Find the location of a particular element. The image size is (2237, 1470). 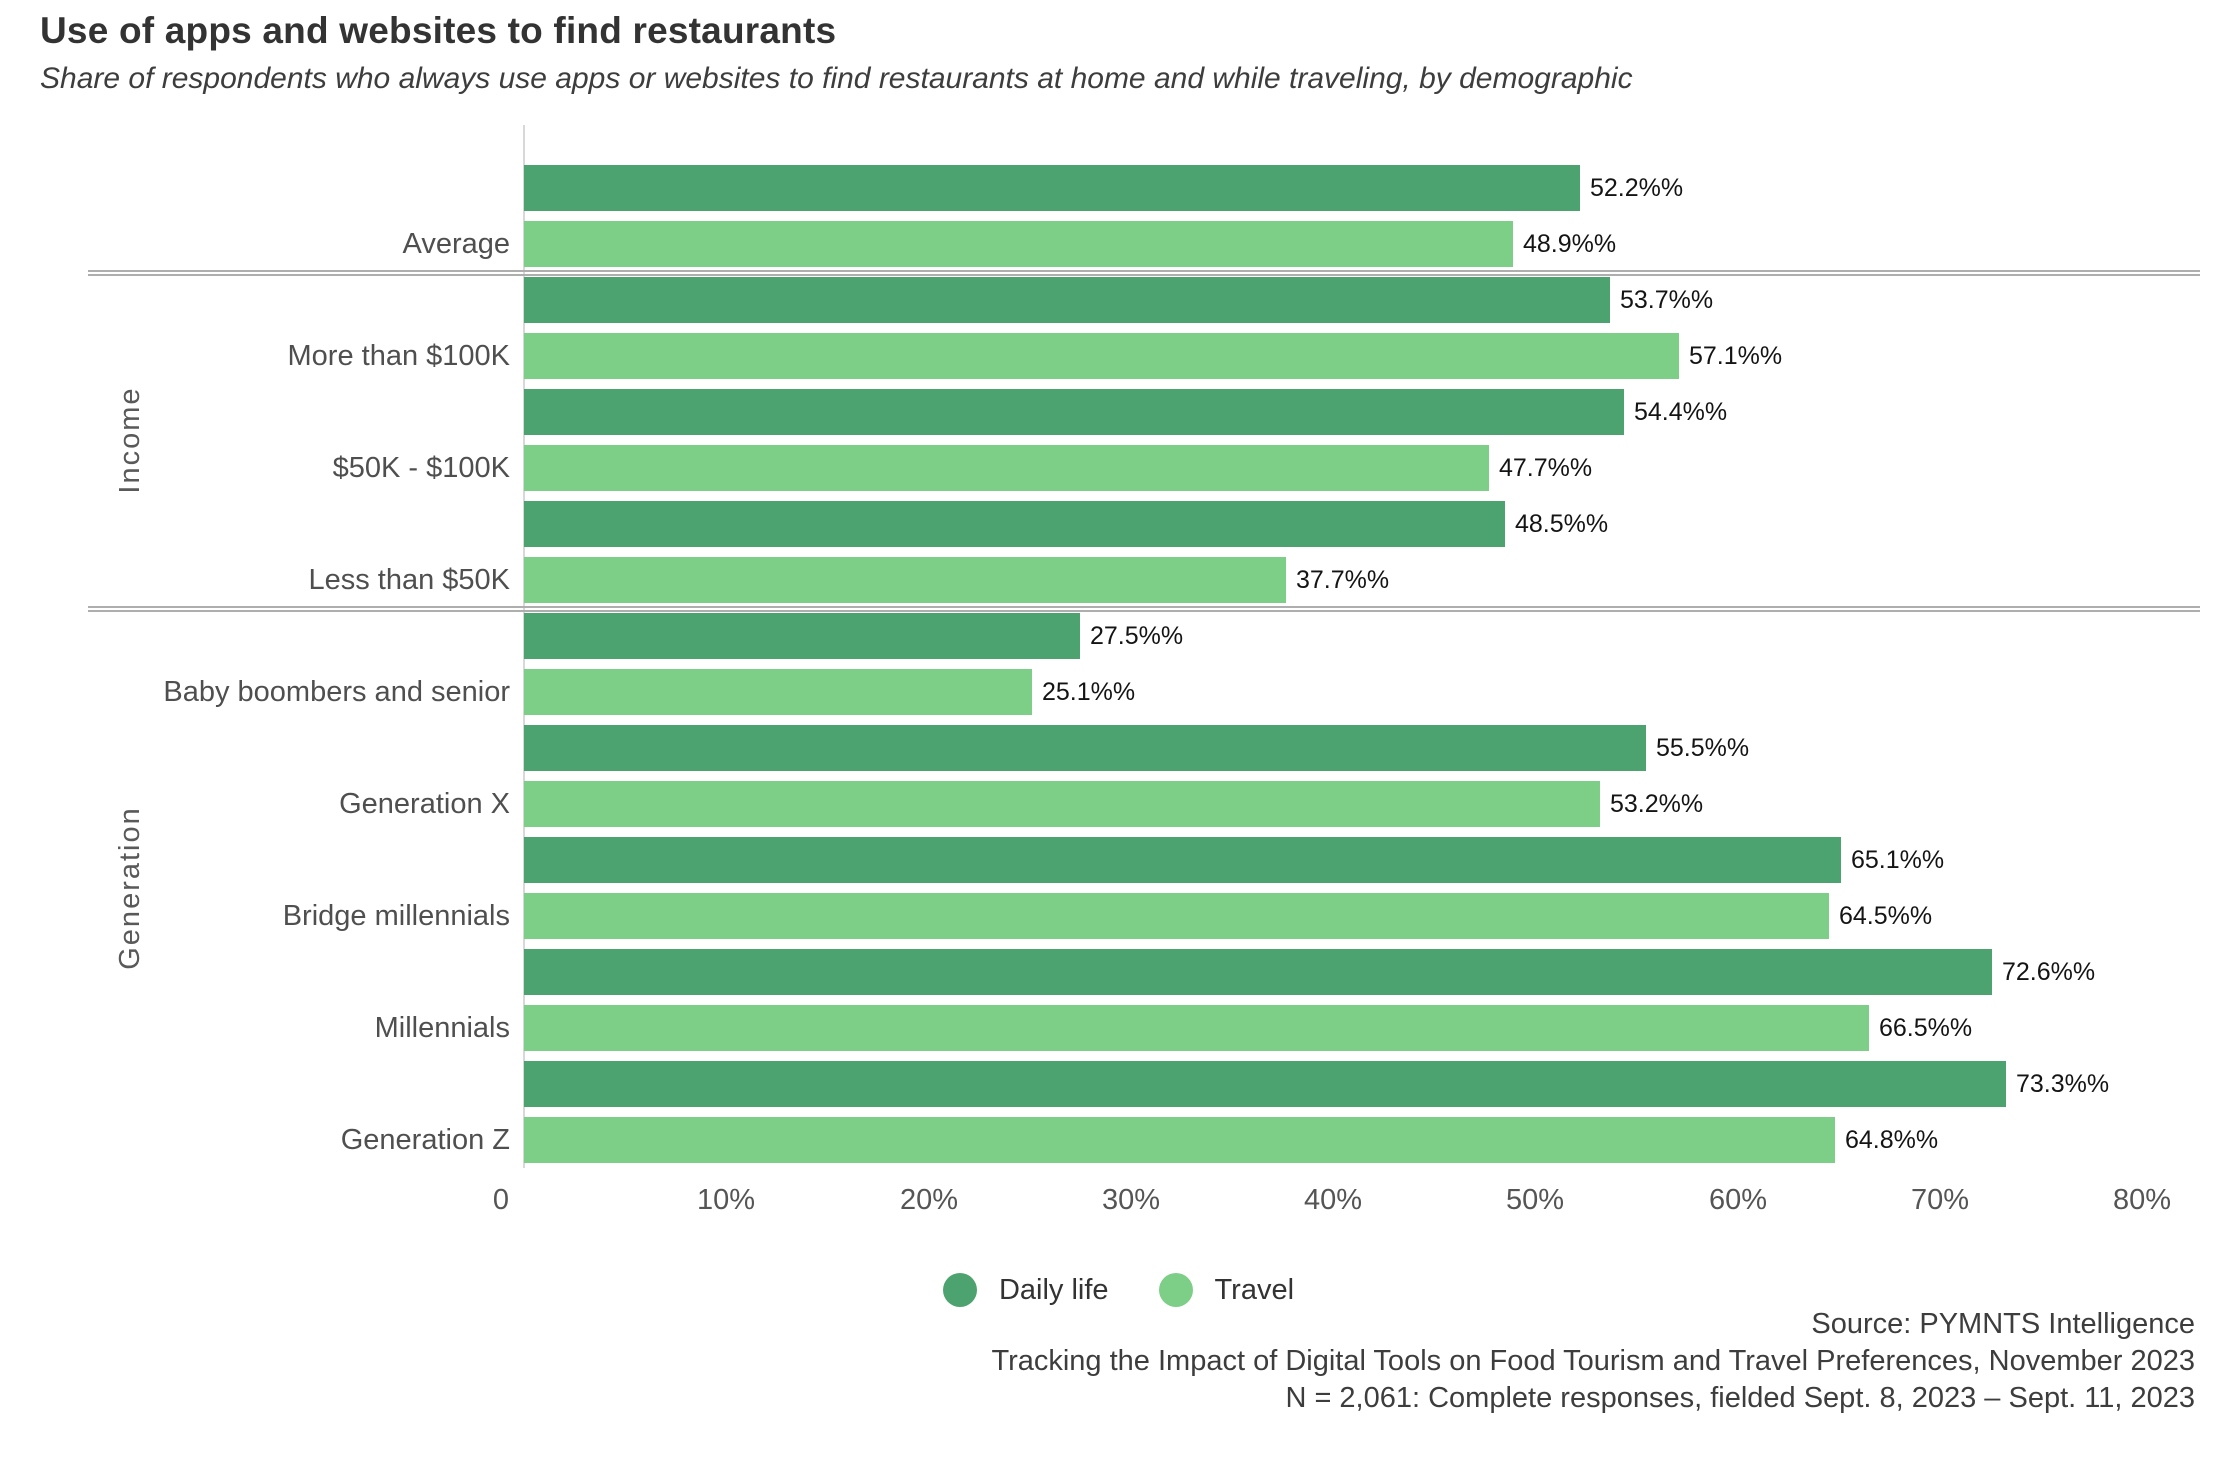

bar-value-label: 48.5%% is located at coordinates (1562, 523).